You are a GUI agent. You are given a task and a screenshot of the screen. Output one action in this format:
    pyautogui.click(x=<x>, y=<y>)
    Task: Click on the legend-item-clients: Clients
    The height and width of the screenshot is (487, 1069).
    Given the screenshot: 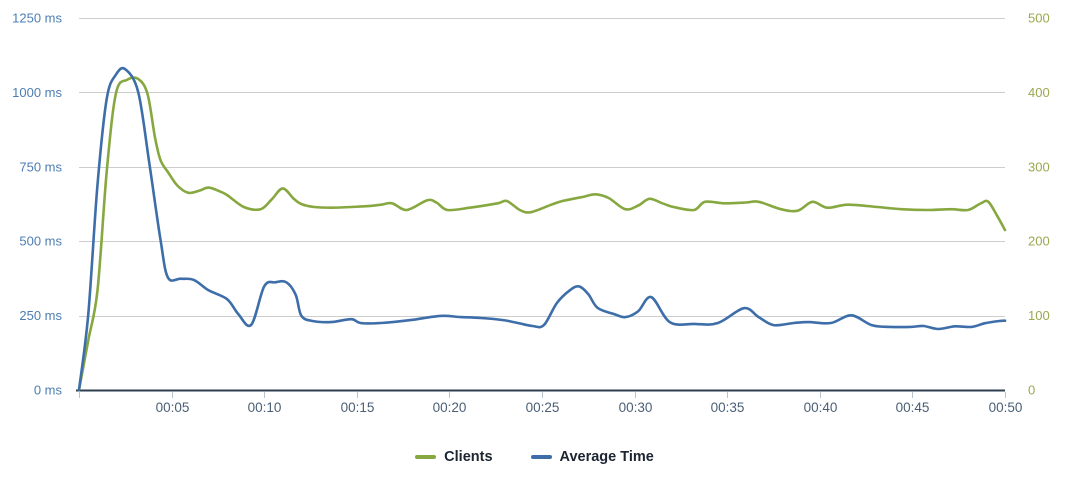 What is the action you would take?
    pyautogui.click(x=454, y=457)
    